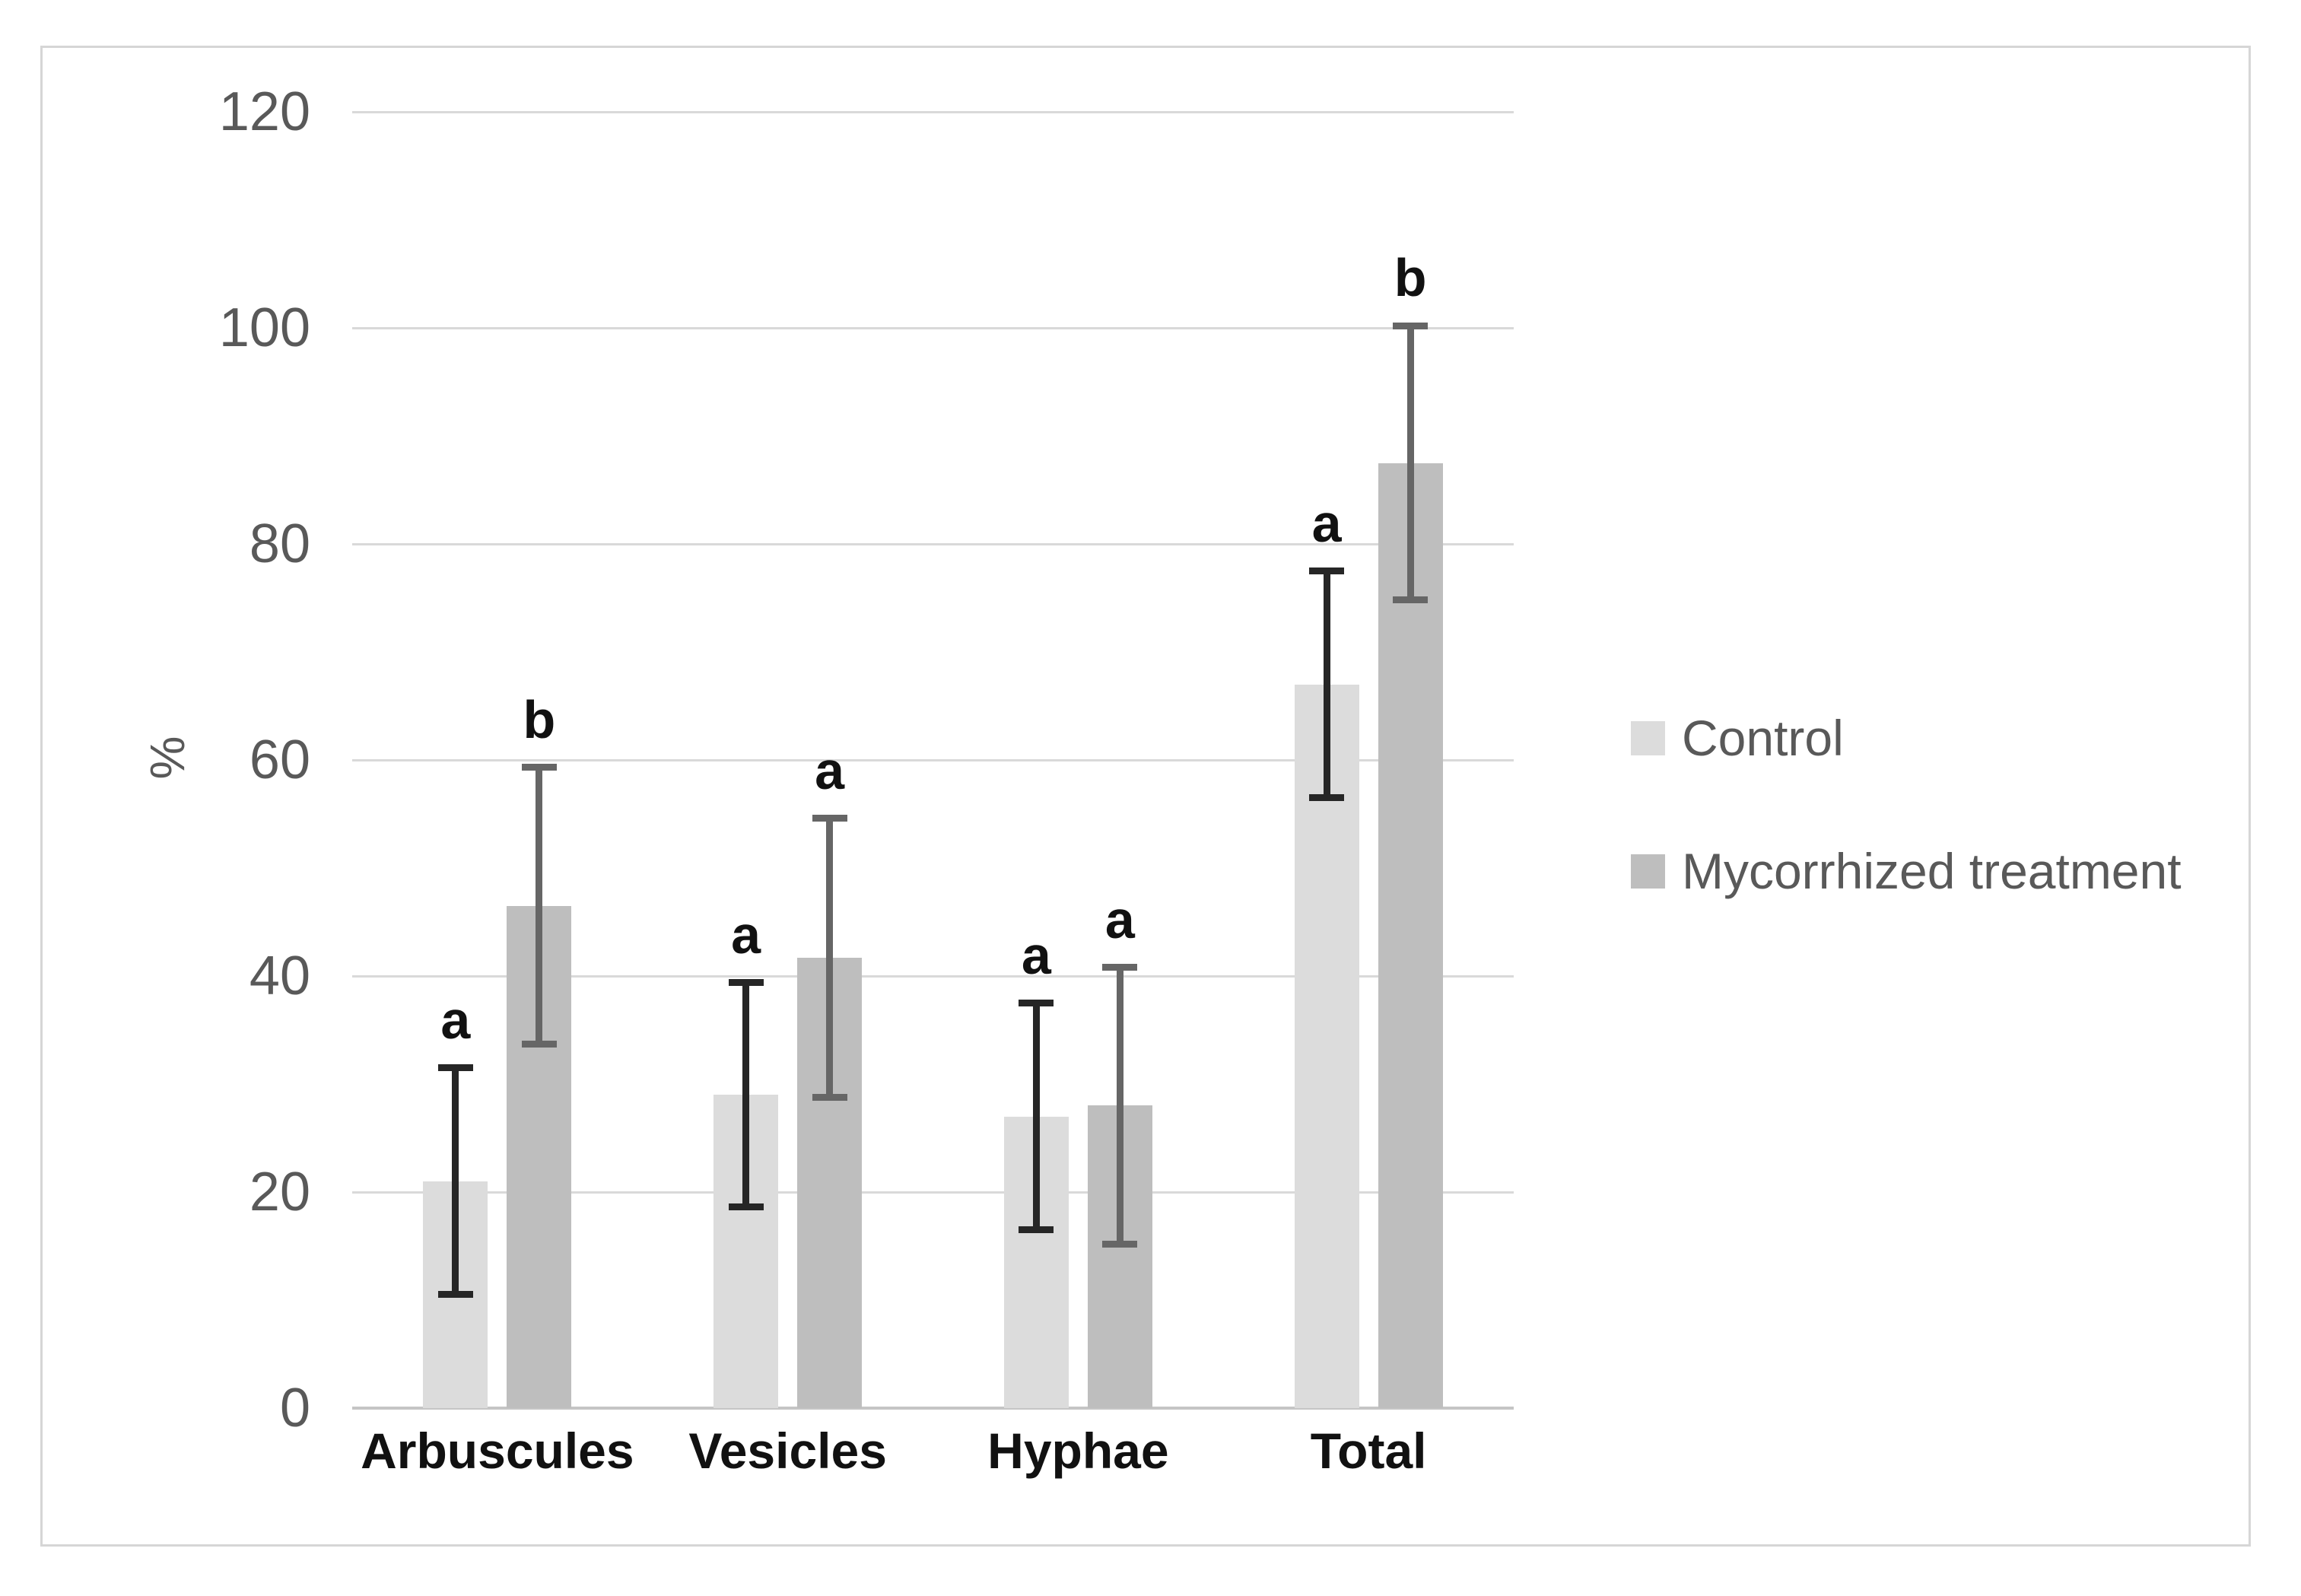 This screenshot has height=1596, width=2301. Describe the element at coordinates (829, 1097) in the screenshot. I see `error-cap-bottom-mycorrhized-vesicles` at that location.